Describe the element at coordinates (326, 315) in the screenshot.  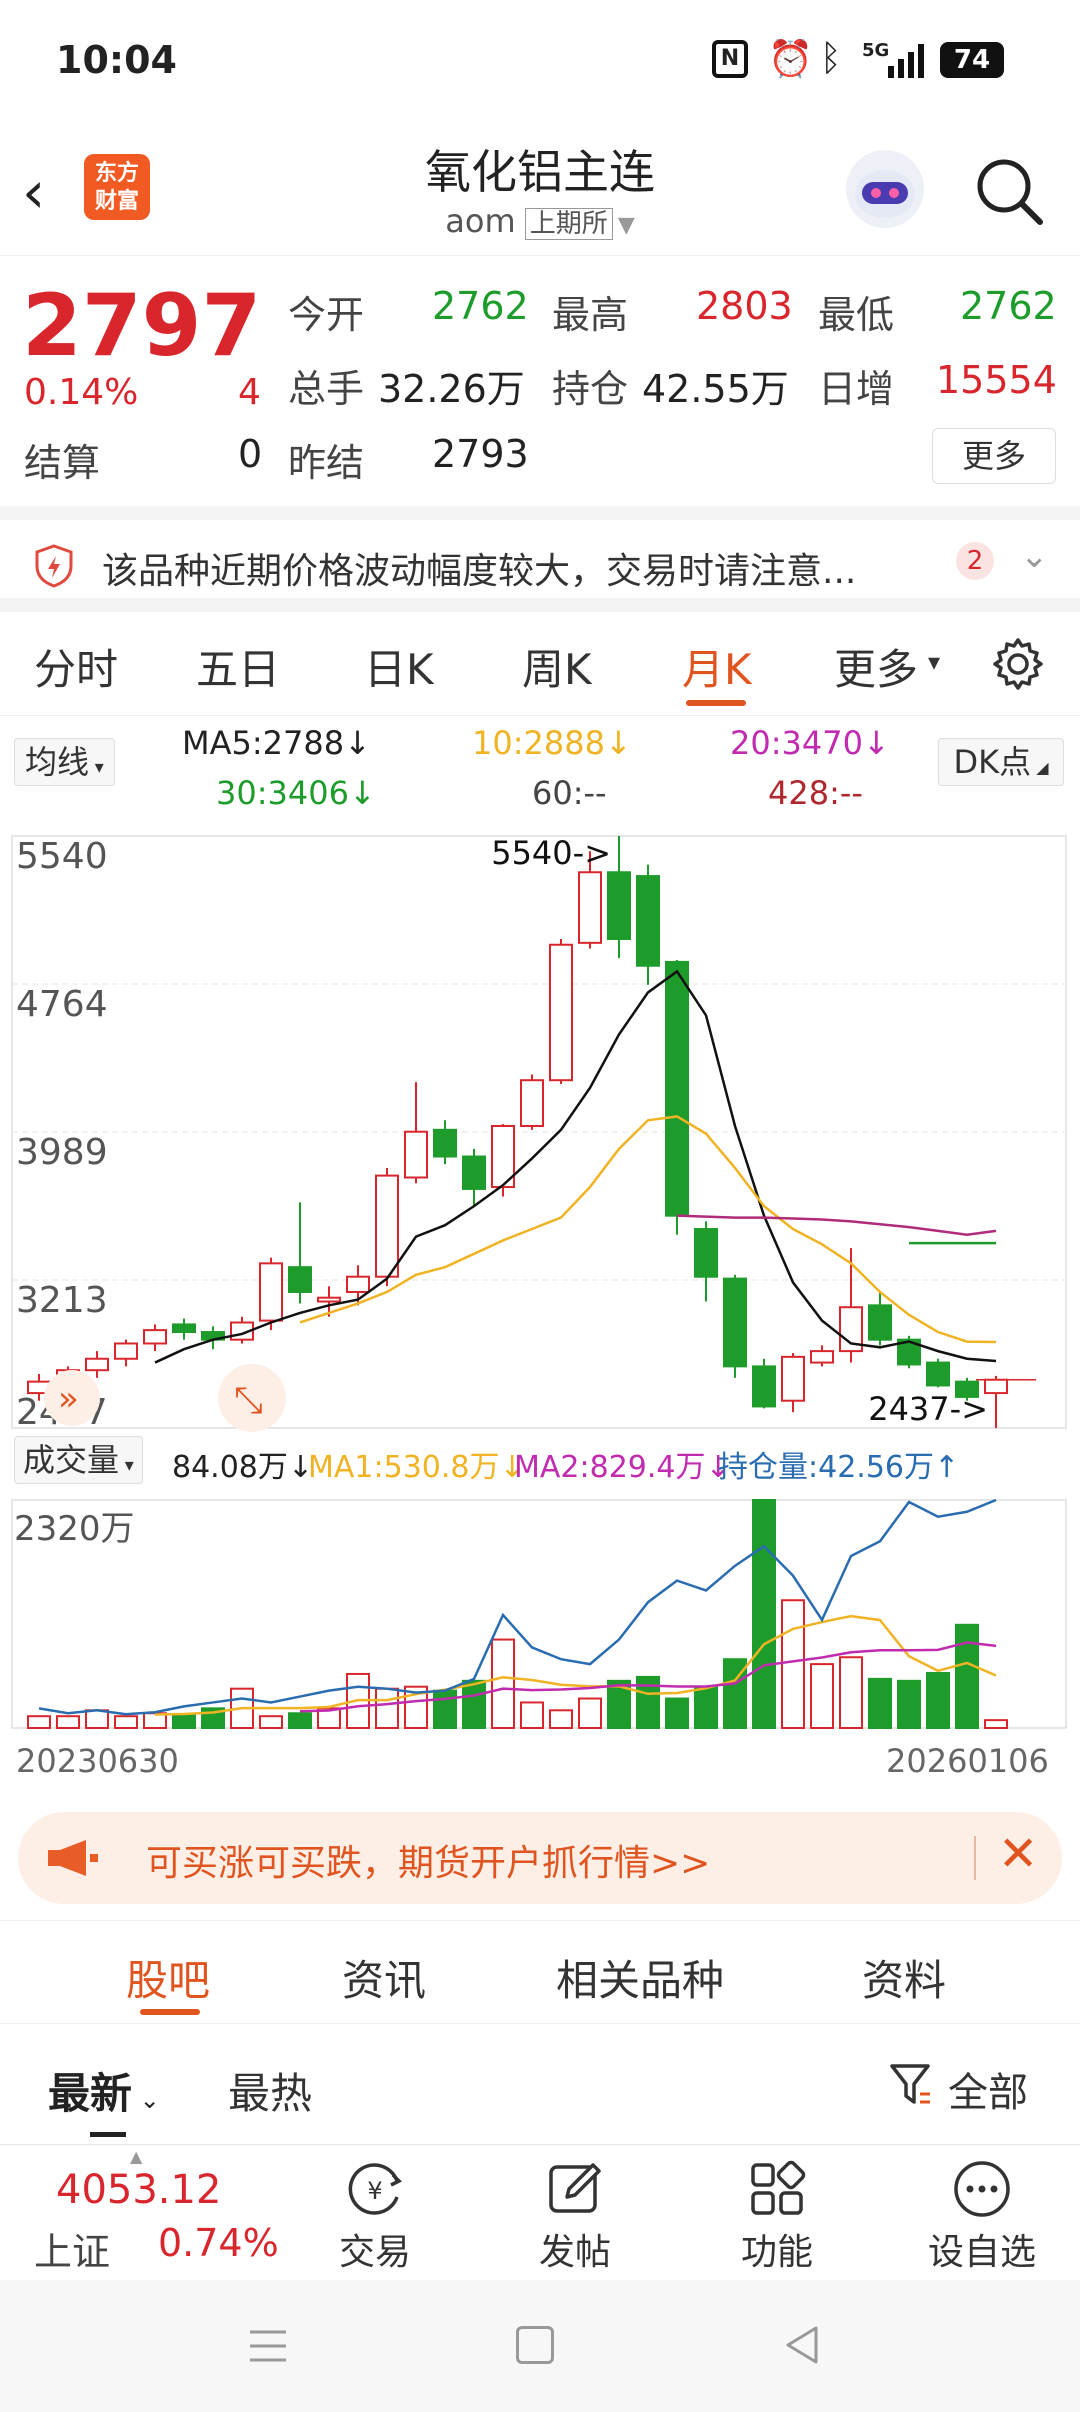
I see `open-label: 今开` at that location.